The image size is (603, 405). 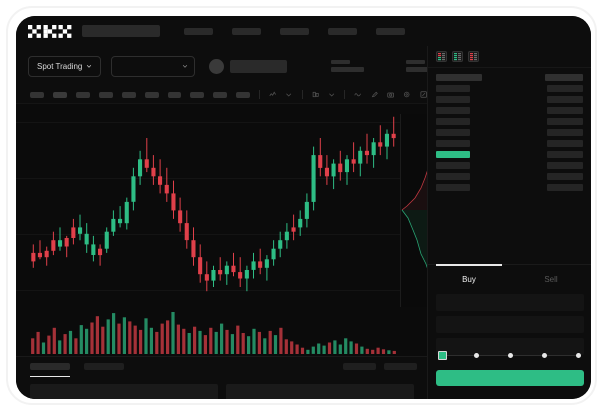 What do you see at coordinates (104, 366) in the screenshot?
I see `orders-tab-history` at bounding box center [104, 366].